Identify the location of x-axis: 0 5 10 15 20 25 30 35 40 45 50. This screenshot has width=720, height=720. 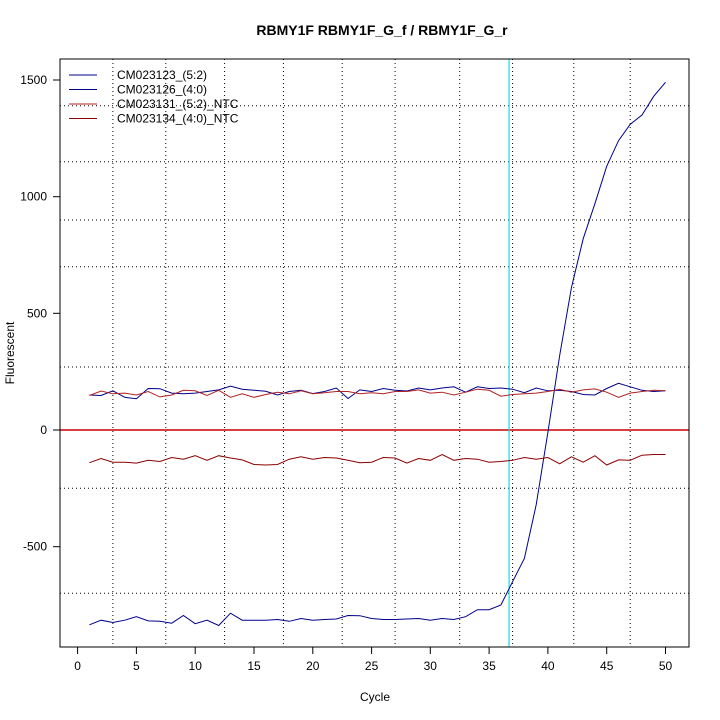
(373, 660).